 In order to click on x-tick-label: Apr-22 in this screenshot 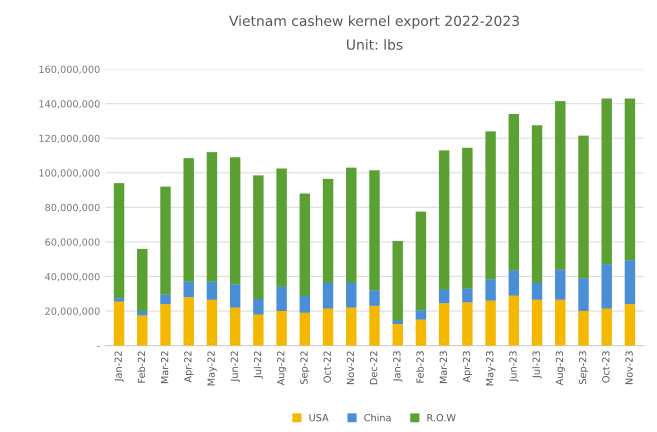, I will do `click(189, 366)`.